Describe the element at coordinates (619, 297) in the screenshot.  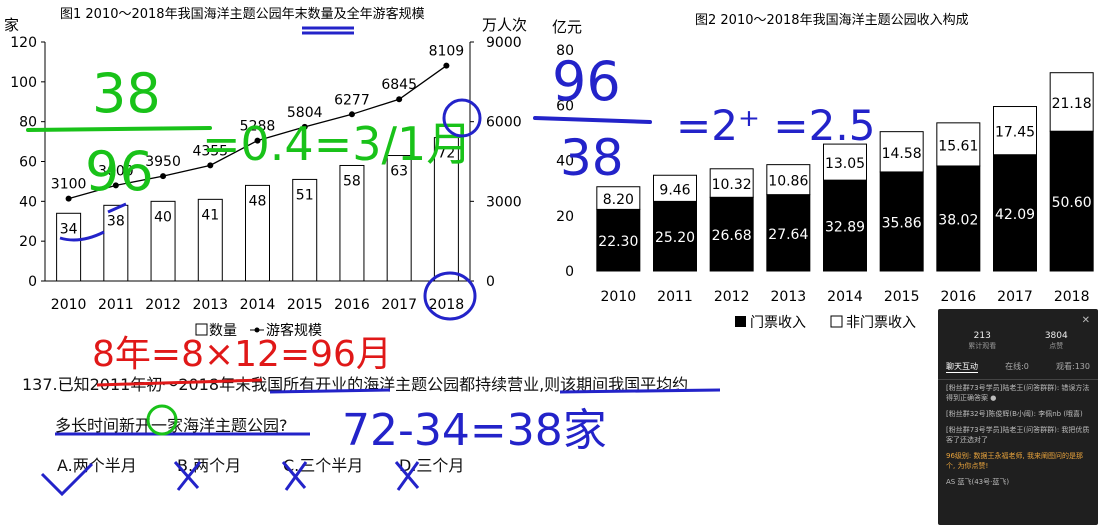
I see `x-tick-label: 2010` at that location.